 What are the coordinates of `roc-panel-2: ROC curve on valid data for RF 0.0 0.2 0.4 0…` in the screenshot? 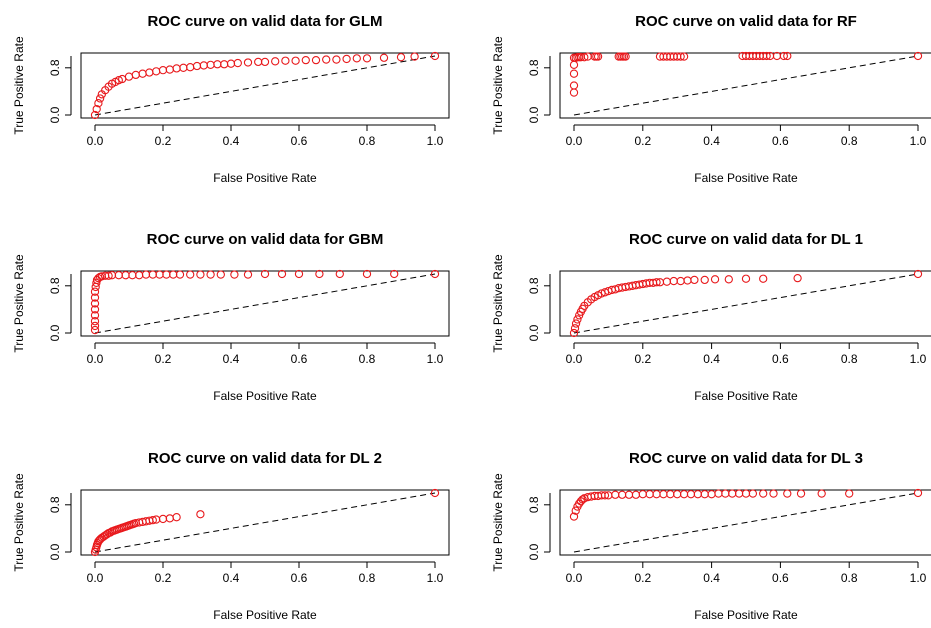 It's located at (711, 99).